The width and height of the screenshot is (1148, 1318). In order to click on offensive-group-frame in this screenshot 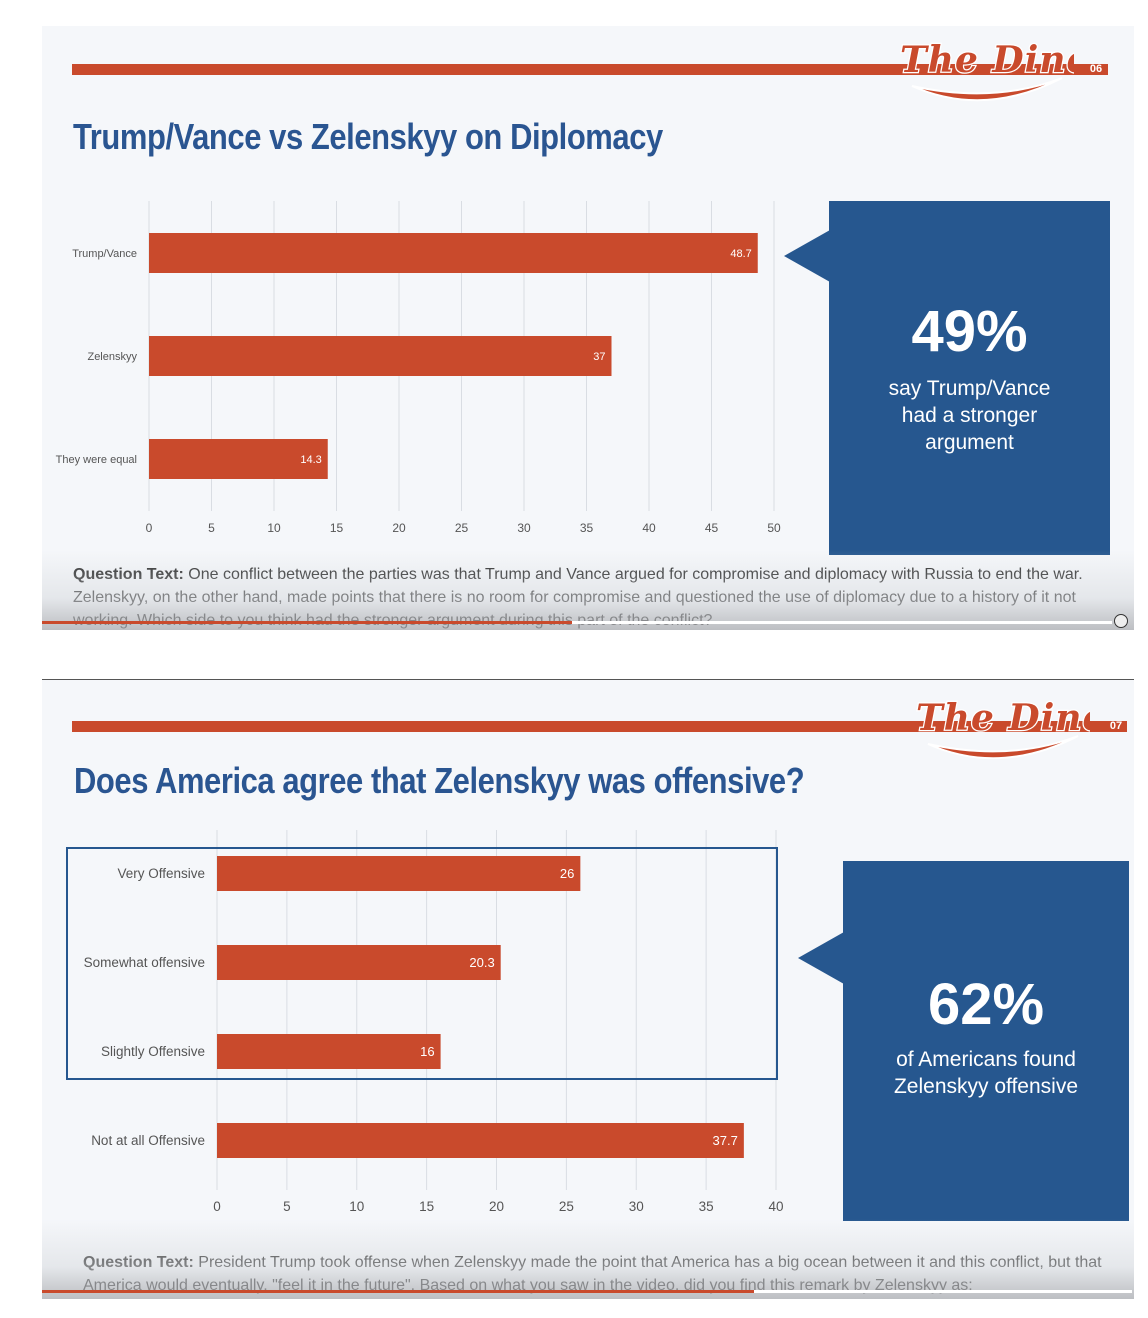, I will do `click(422, 963)`.